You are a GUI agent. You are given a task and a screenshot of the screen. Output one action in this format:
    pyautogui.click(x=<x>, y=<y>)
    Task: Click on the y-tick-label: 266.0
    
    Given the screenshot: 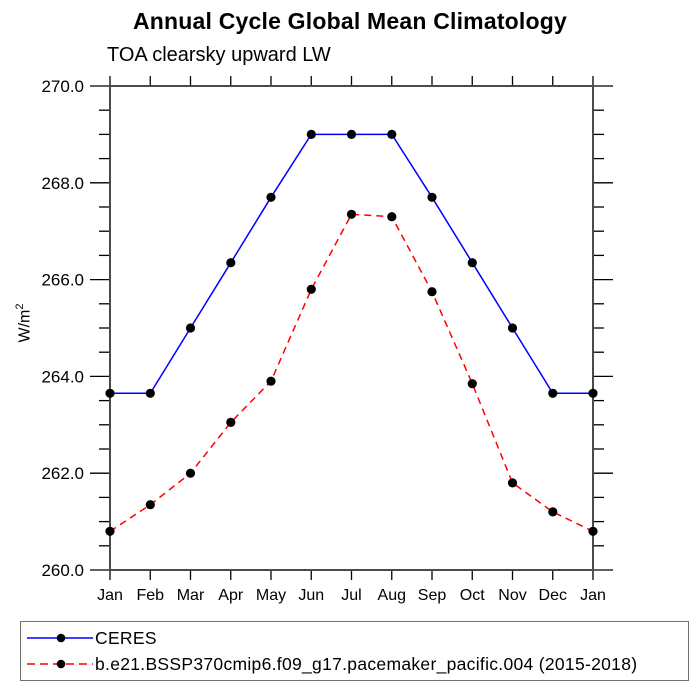 What is the action you would take?
    pyautogui.click(x=62, y=280)
    